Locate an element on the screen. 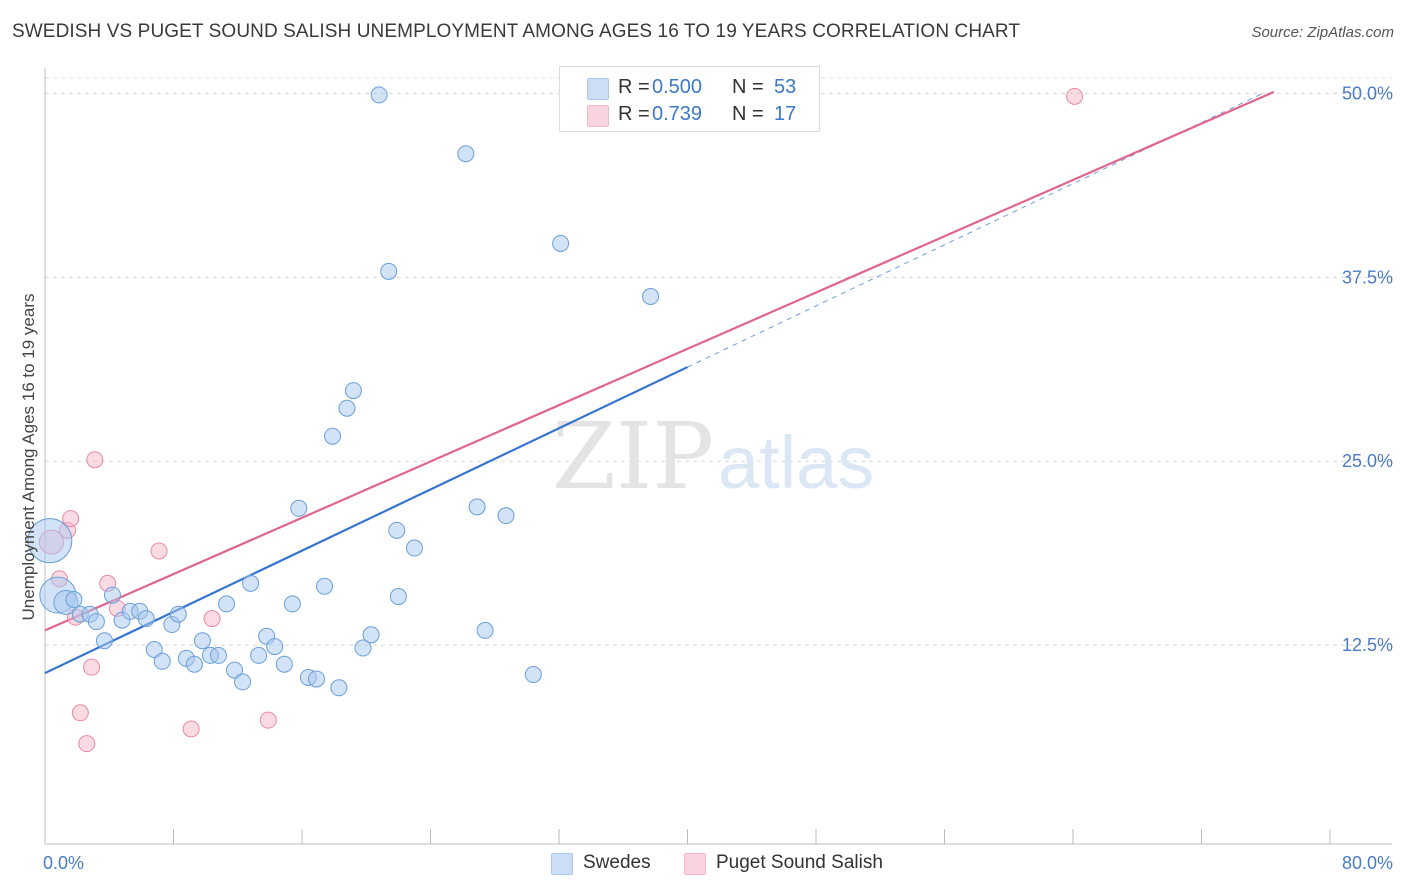 The height and width of the screenshot is (892, 1406). legend-row-salish: R = 0.739 N = 17 is located at coordinates (689, 116).